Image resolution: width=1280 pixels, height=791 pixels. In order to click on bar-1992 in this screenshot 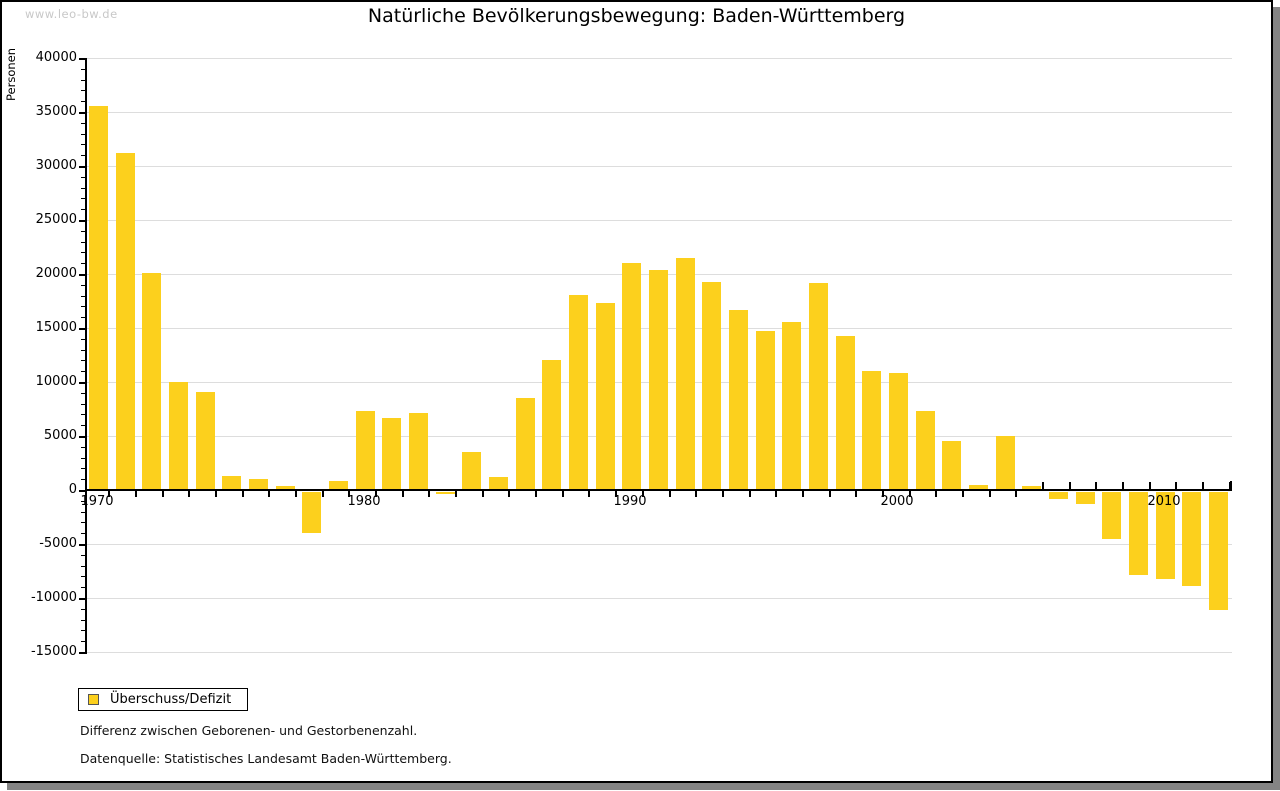, I will do `click(685, 374)`.